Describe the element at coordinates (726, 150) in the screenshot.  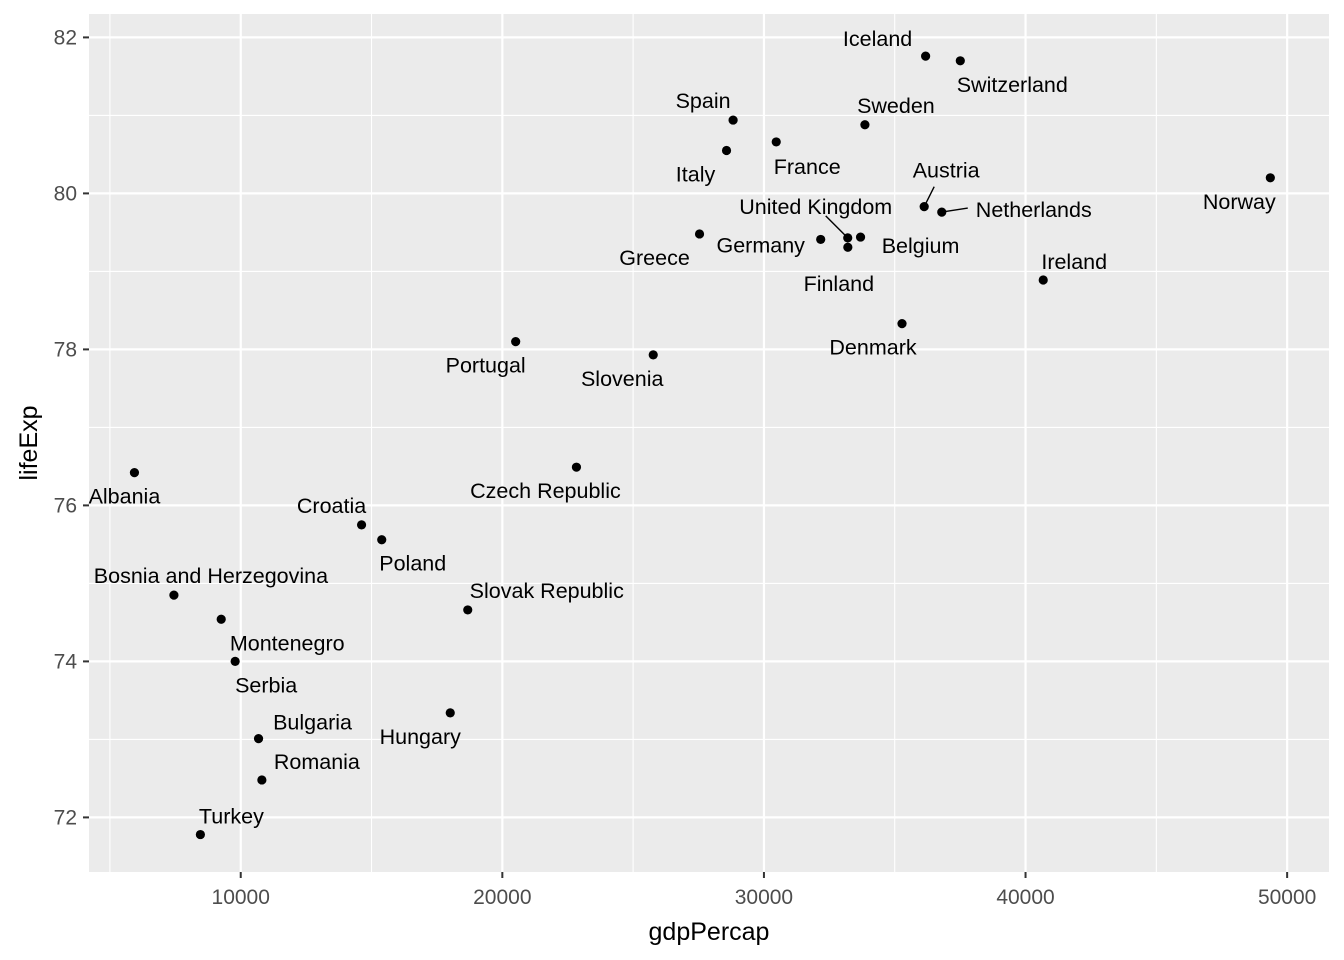
I see `point-italy` at that location.